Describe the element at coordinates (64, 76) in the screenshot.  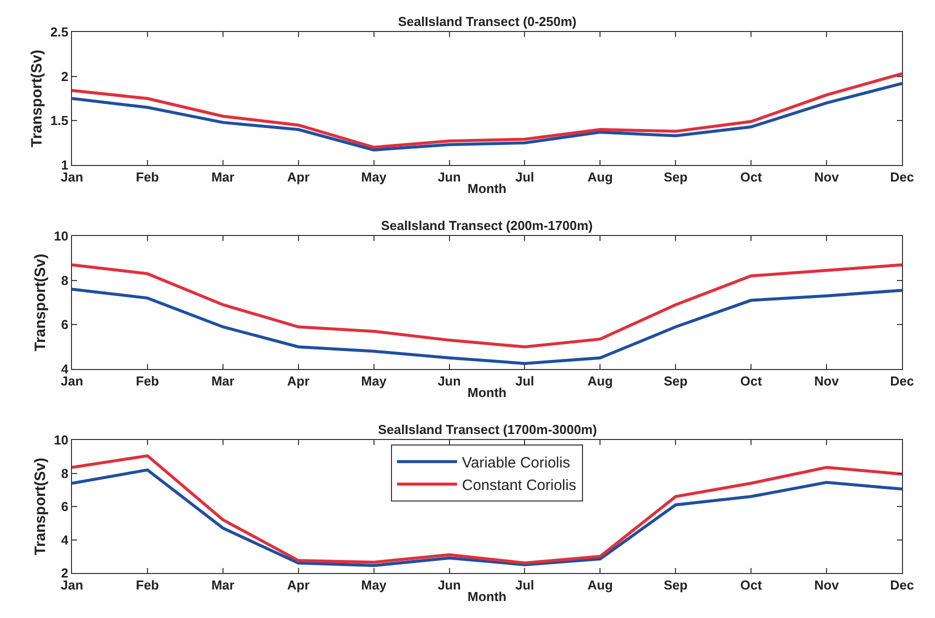
I see `y-tick-label: 2` at that location.